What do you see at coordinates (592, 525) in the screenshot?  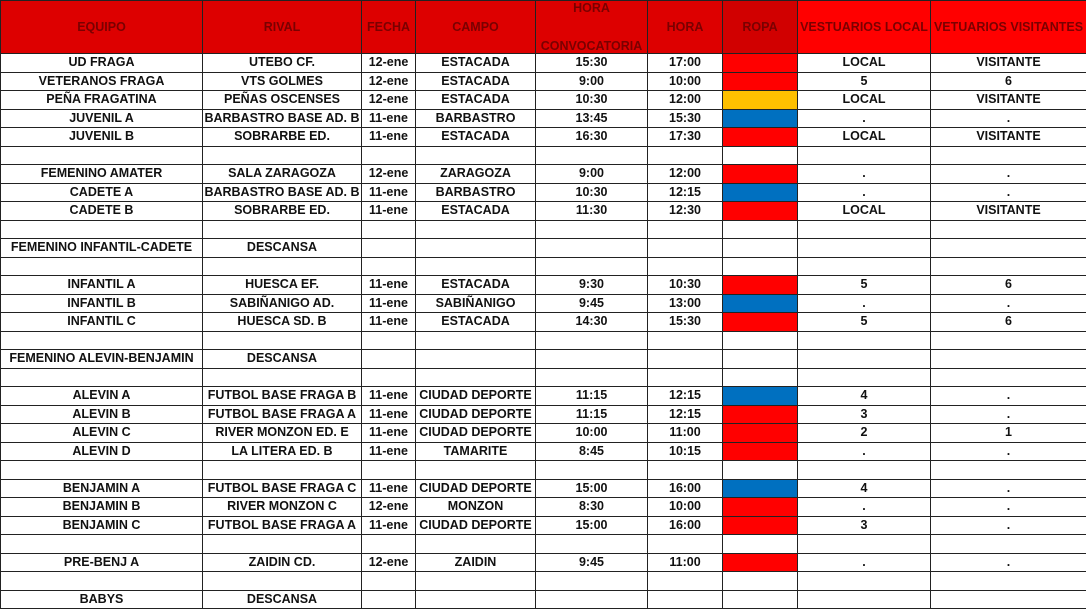 I see `cell-conv: 15:00` at bounding box center [592, 525].